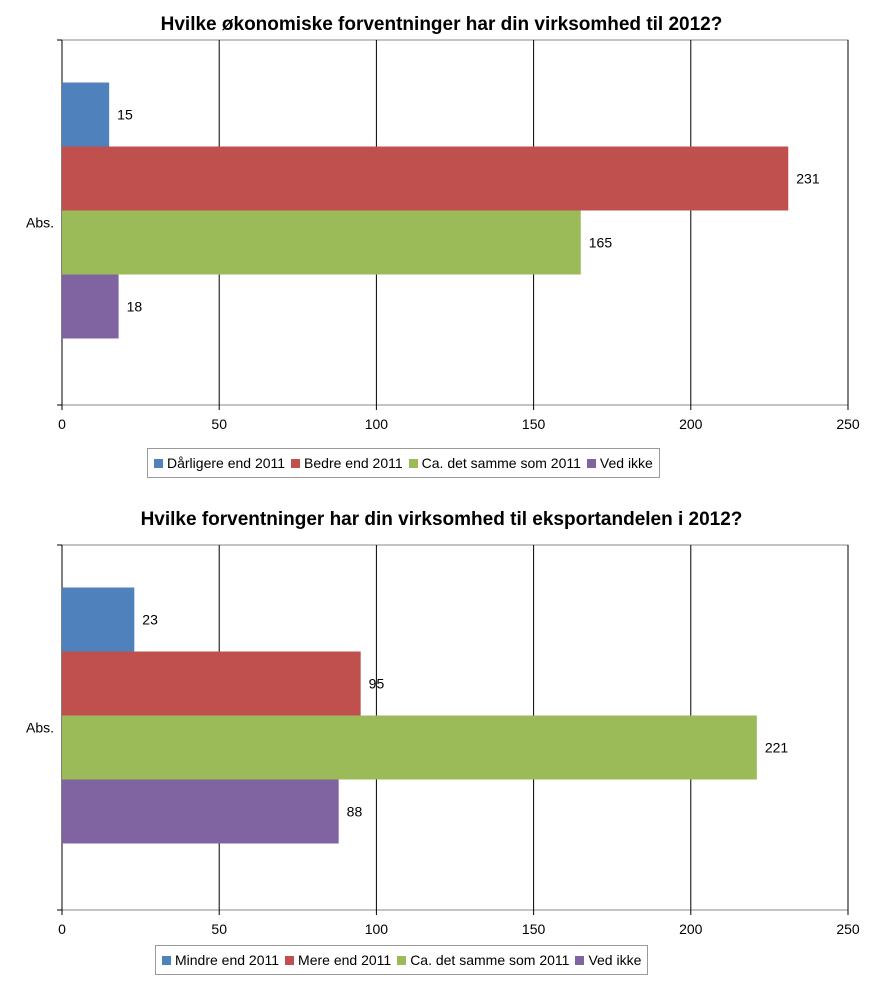 The image size is (883, 1000). Describe the element at coordinates (601, 243) in the screenshot. I see `data-label: 165` at that location.